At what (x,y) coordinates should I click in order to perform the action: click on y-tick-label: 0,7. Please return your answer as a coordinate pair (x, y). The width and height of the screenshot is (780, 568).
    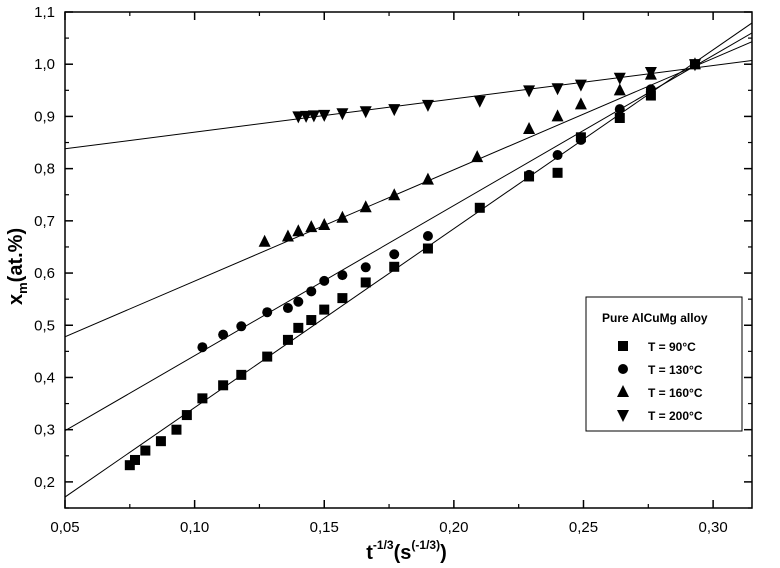
    Looking at the image, I should click on (44, 221).